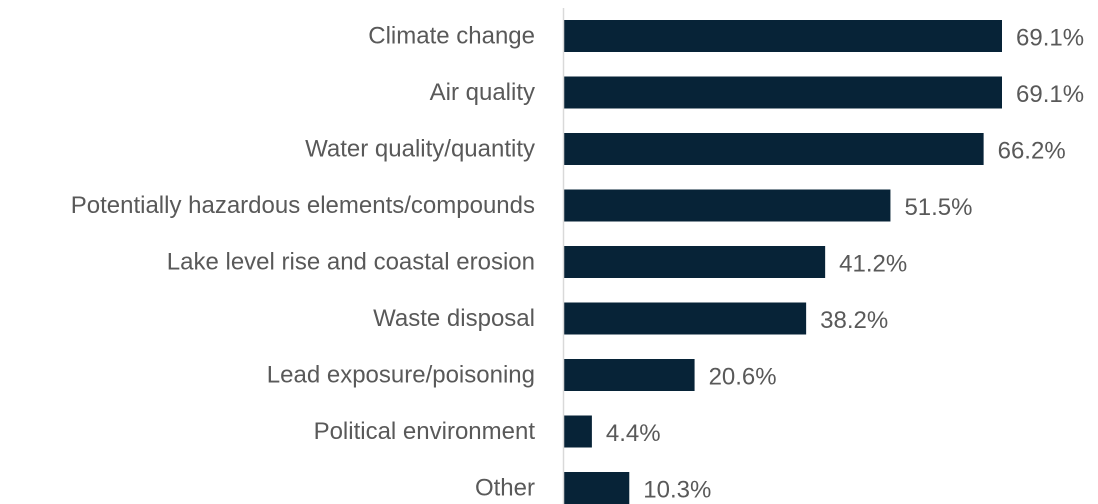  What do you see at coordinates (401, 375) in the screenshot?
I see `category-label: Lead exposure/poisoning` at bounding box center [401, 375].